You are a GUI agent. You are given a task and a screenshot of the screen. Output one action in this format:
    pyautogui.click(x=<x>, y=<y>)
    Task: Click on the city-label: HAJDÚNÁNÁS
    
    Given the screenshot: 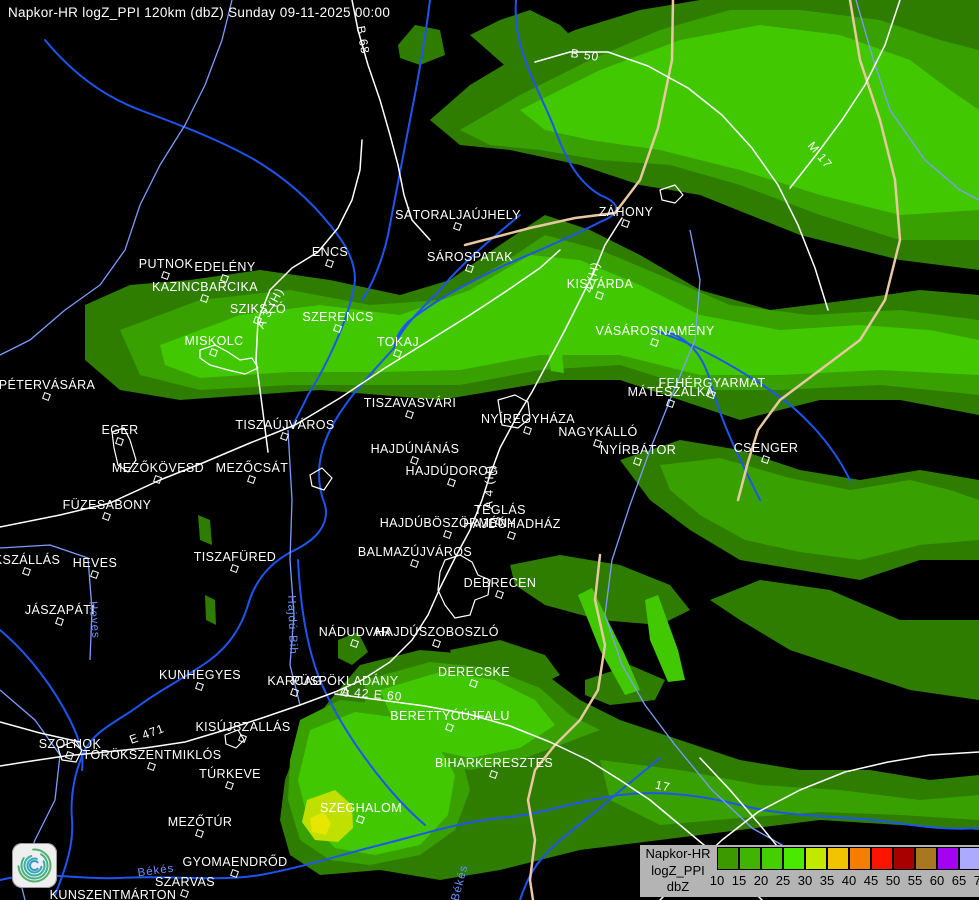 What is the action you would take?
    pyautogui.click(x=415, y=449)
    